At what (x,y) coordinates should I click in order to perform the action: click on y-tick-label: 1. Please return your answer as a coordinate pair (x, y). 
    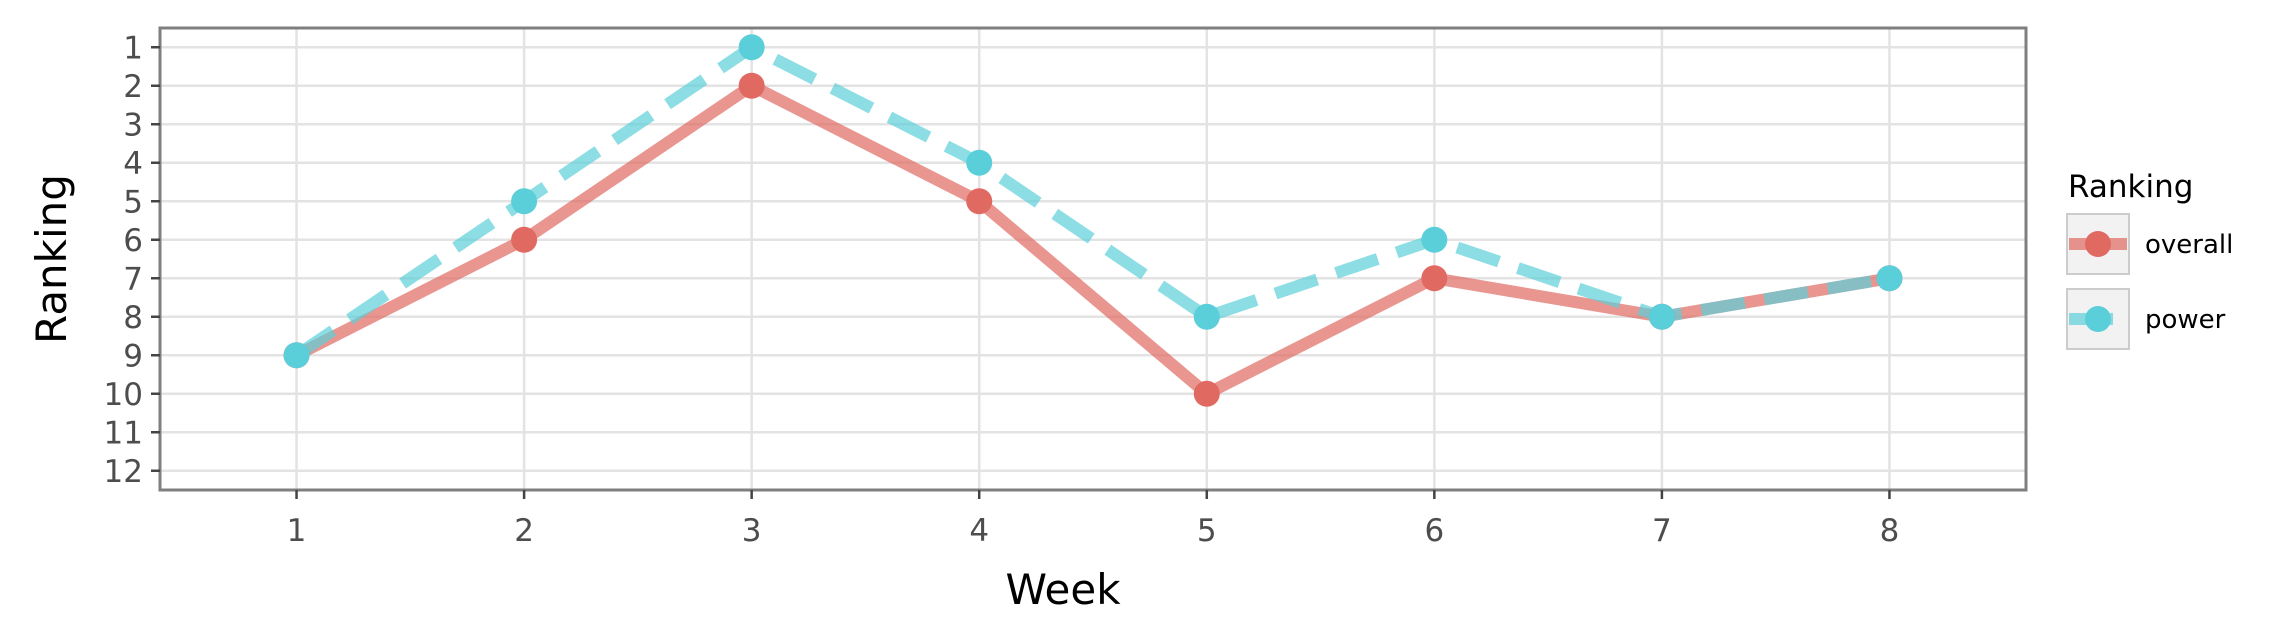
    Looking at the image, I should click on (133, 48).